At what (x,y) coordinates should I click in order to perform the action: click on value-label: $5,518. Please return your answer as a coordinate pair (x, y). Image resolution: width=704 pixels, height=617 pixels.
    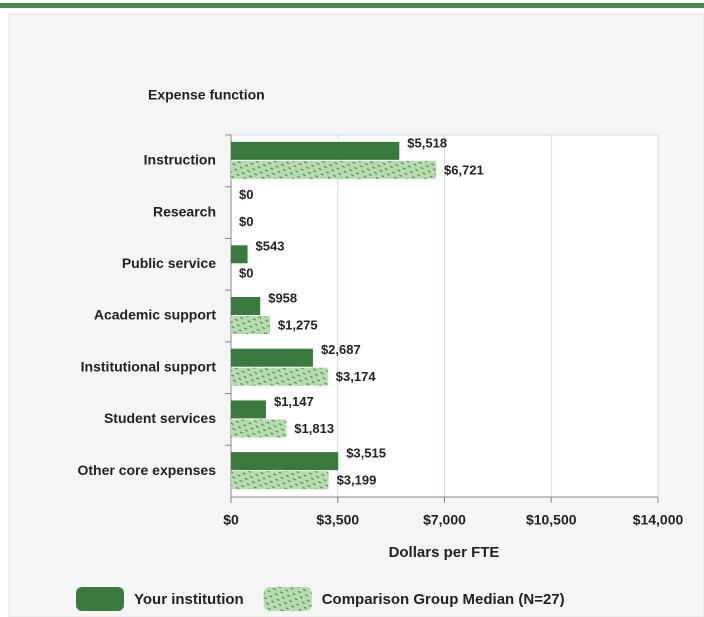
    Looking at the image, I should click on (427, 142).